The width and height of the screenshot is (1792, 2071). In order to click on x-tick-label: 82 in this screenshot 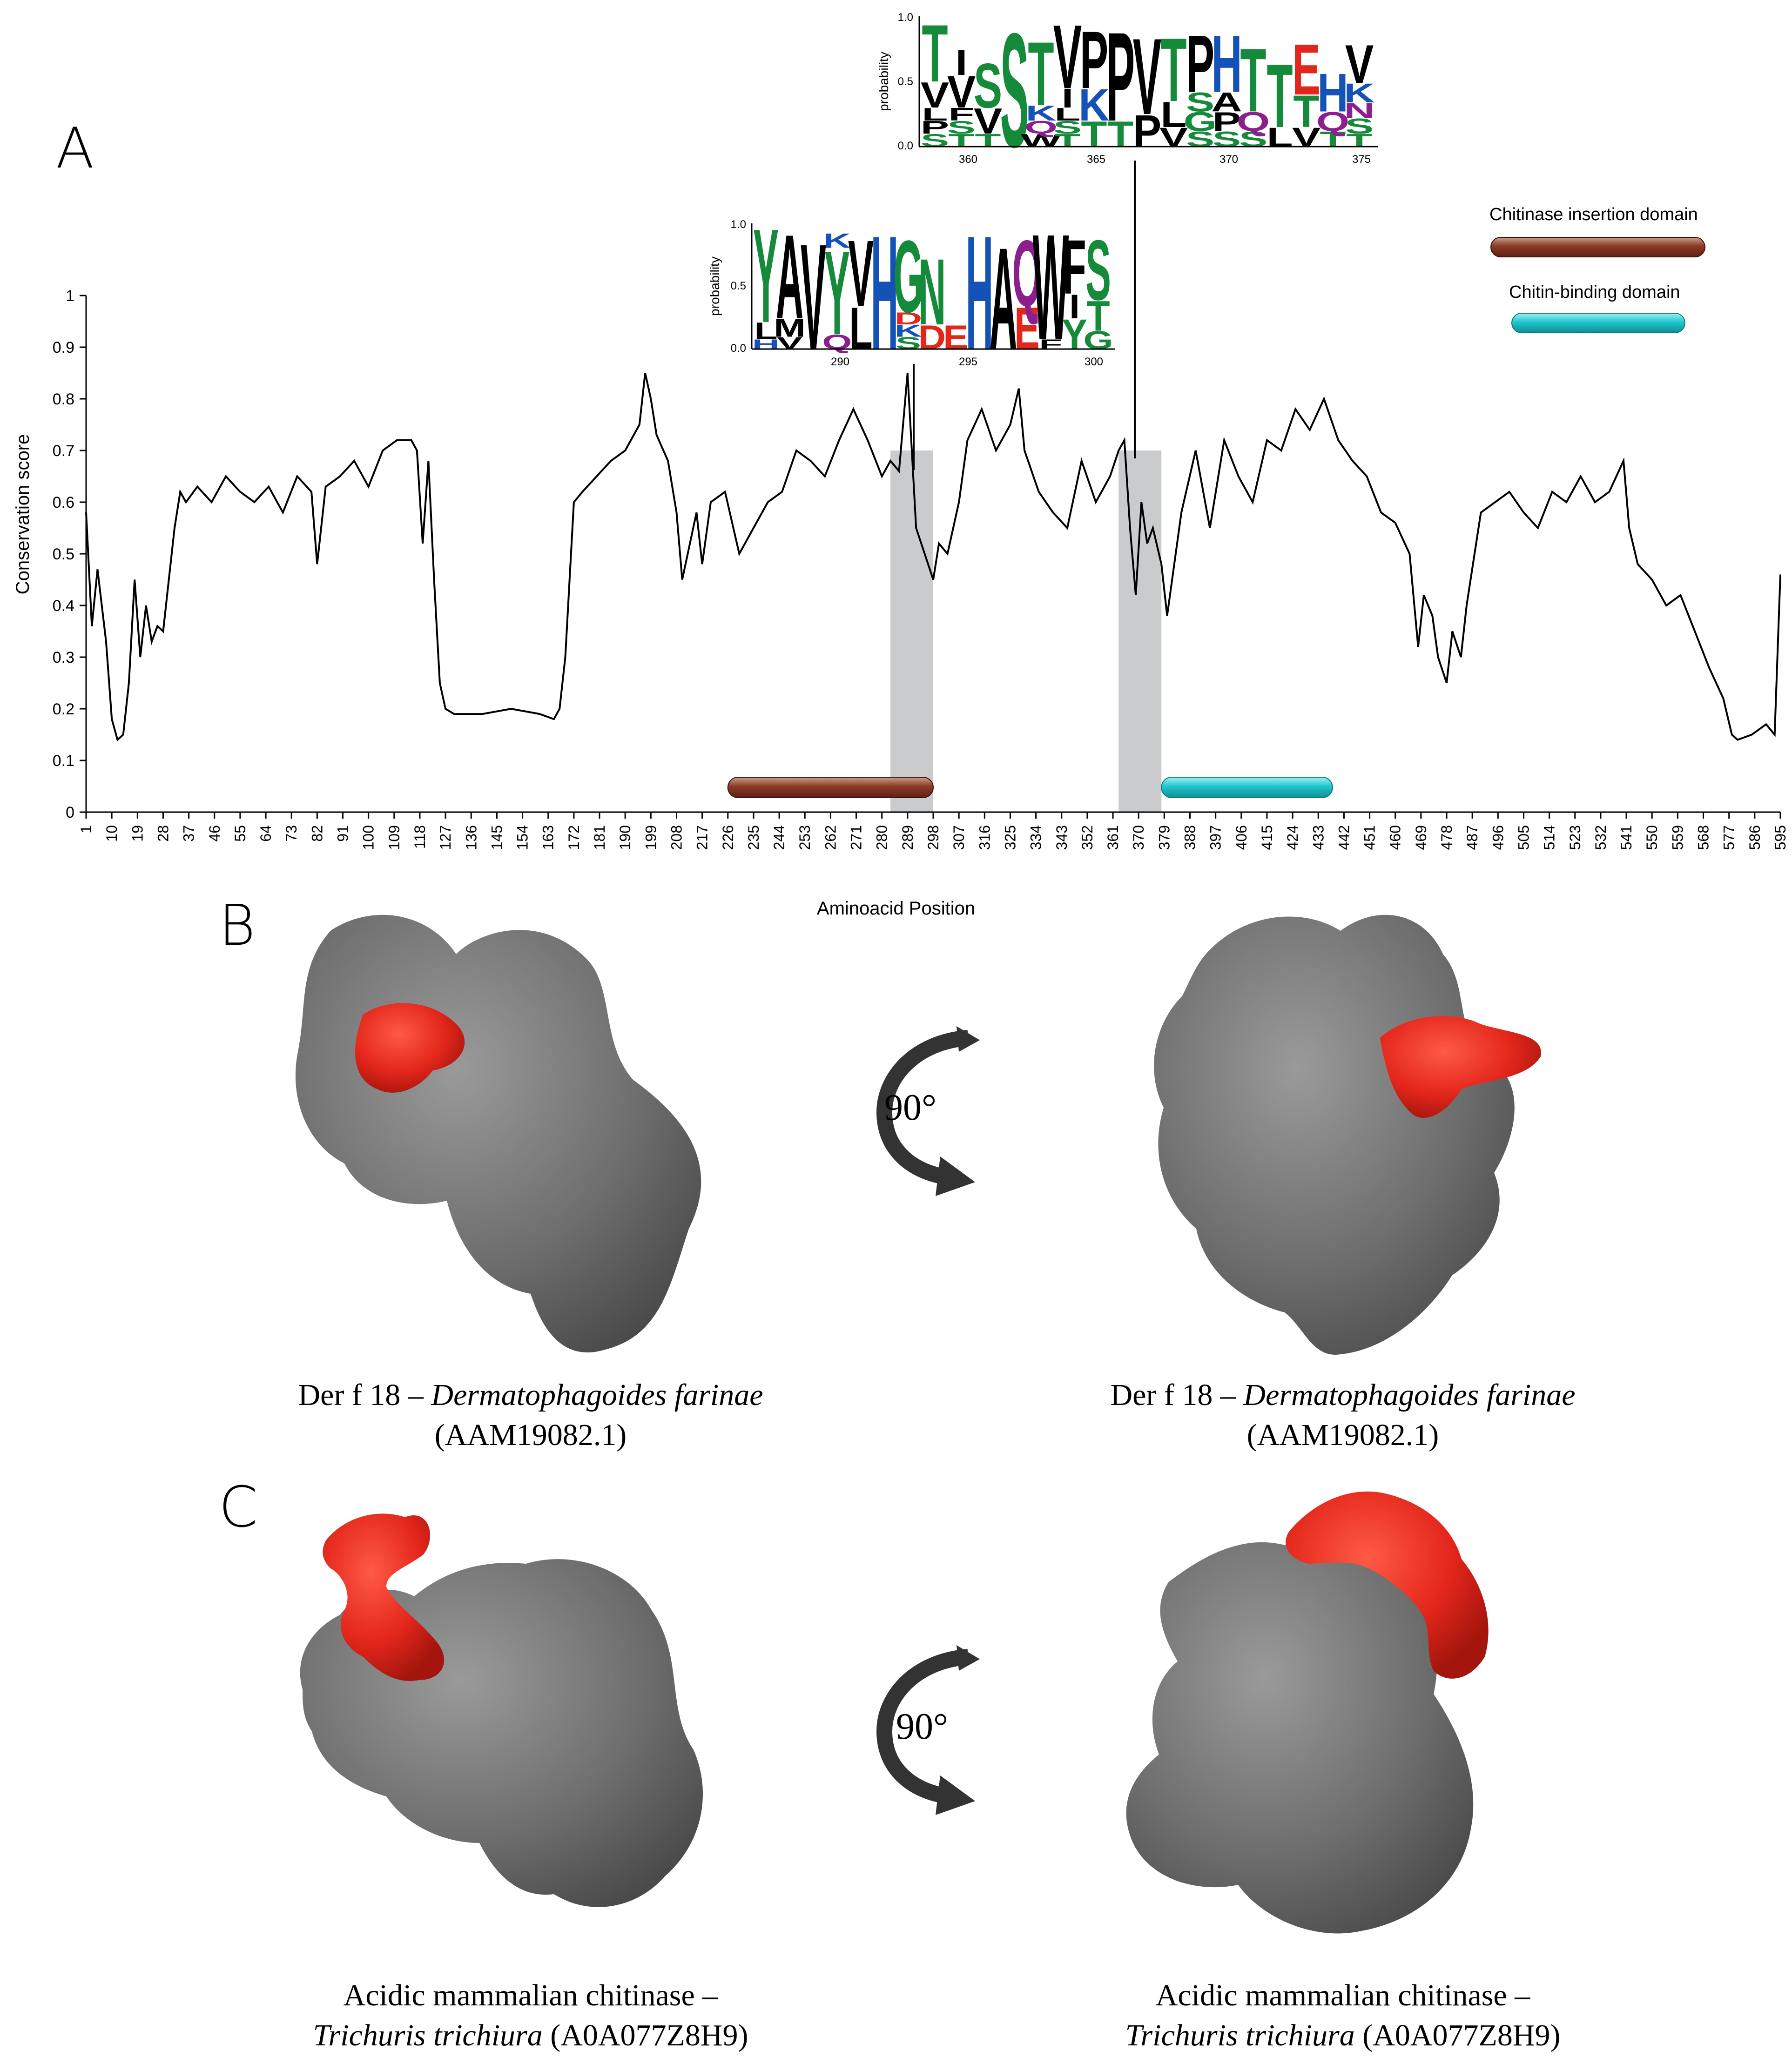, I will do `click(317, 833)`.